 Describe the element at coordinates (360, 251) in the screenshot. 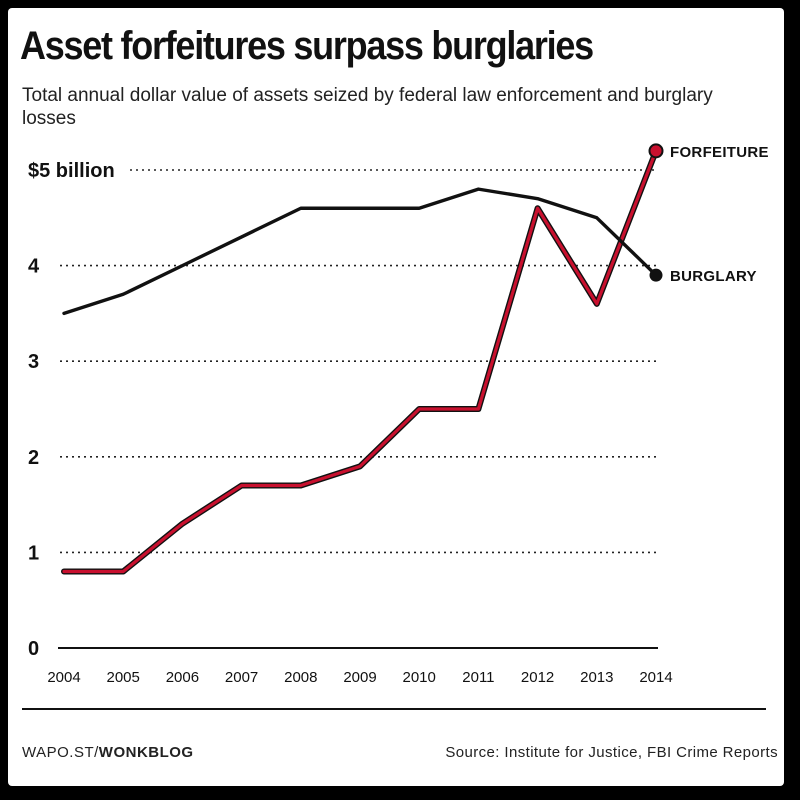

I see `burglary-line` at that location.